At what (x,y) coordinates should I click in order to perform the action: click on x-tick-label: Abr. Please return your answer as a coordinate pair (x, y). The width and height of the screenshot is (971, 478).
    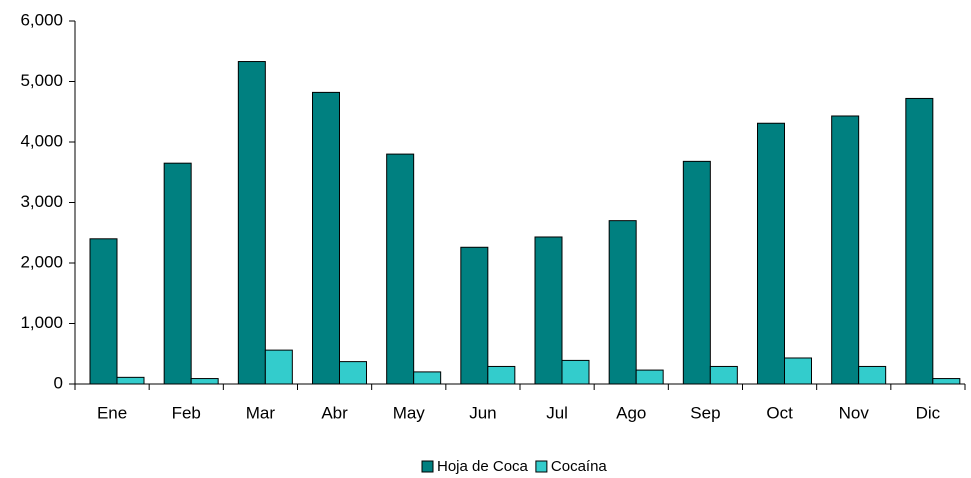
    Looking at the image, I should click on (334, 412).